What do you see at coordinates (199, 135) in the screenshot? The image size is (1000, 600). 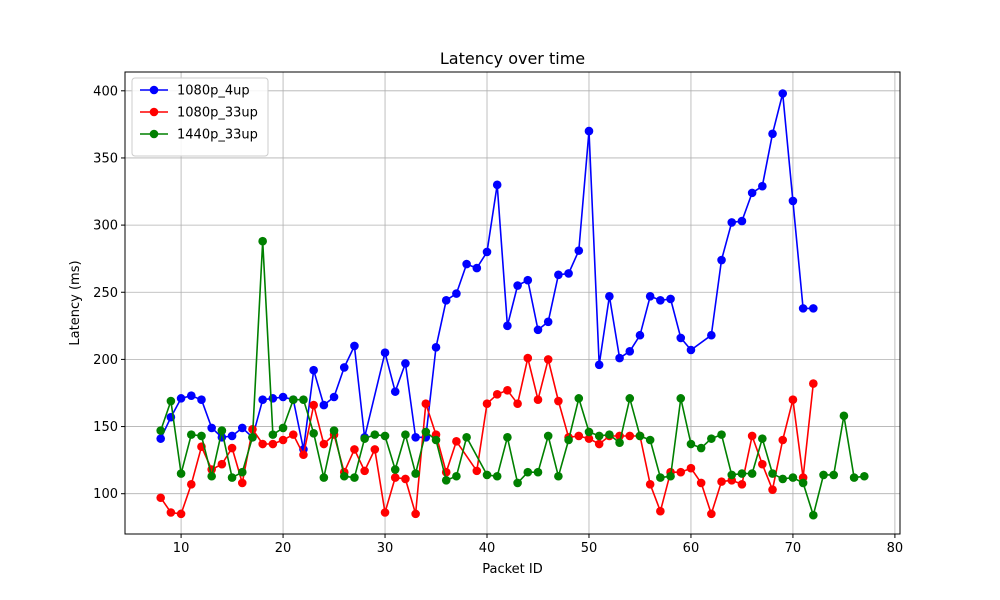 I see `legend-item: 1440p_33up` at bounding box center [199, 135].